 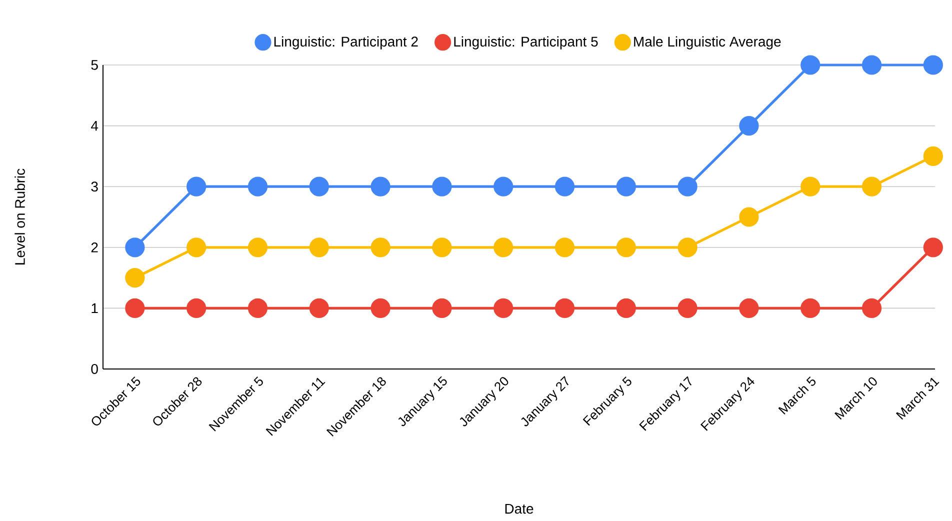 What do you see at coordinates (95, 308) in the screenshot?
I see `y-tick-label: 1` at bounding box center [95, 308].